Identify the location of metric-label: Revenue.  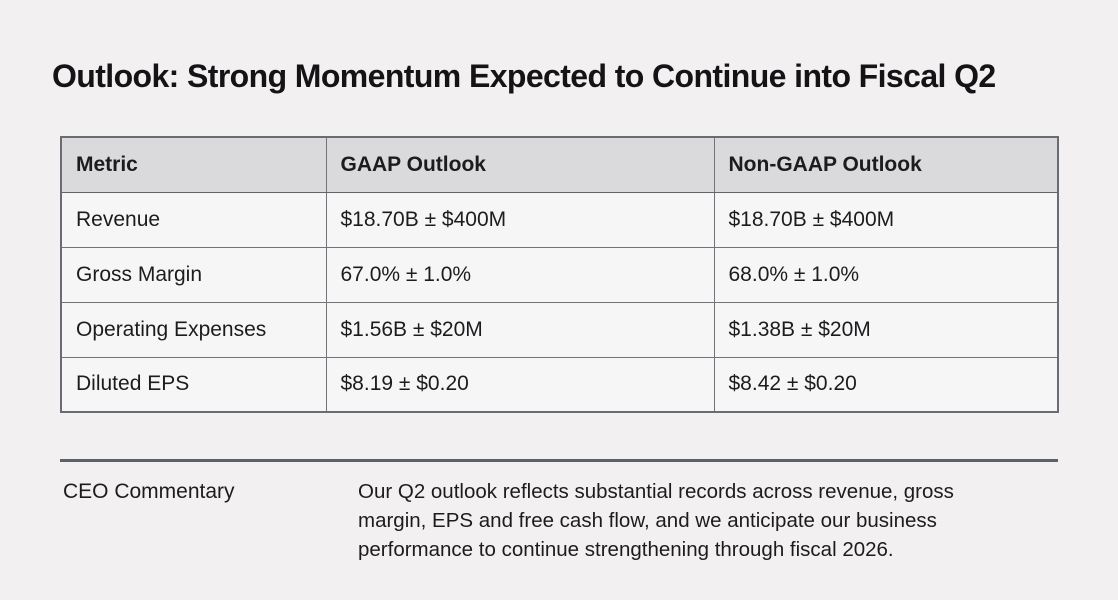
(193, 219).